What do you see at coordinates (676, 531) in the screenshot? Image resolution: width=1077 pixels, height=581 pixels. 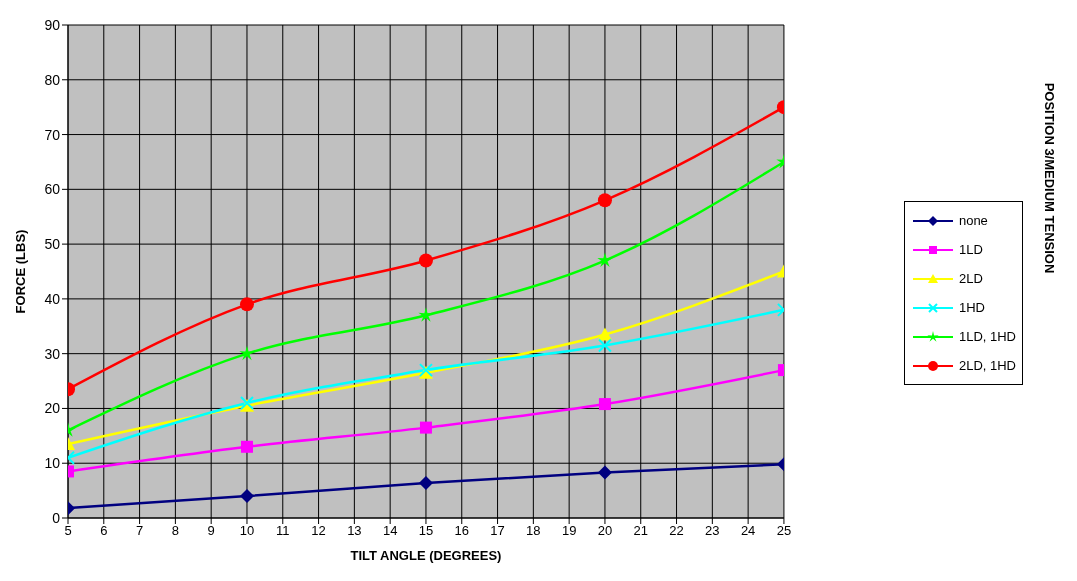 I see `x-tick-label: 22` at bounding box center [676, 531].